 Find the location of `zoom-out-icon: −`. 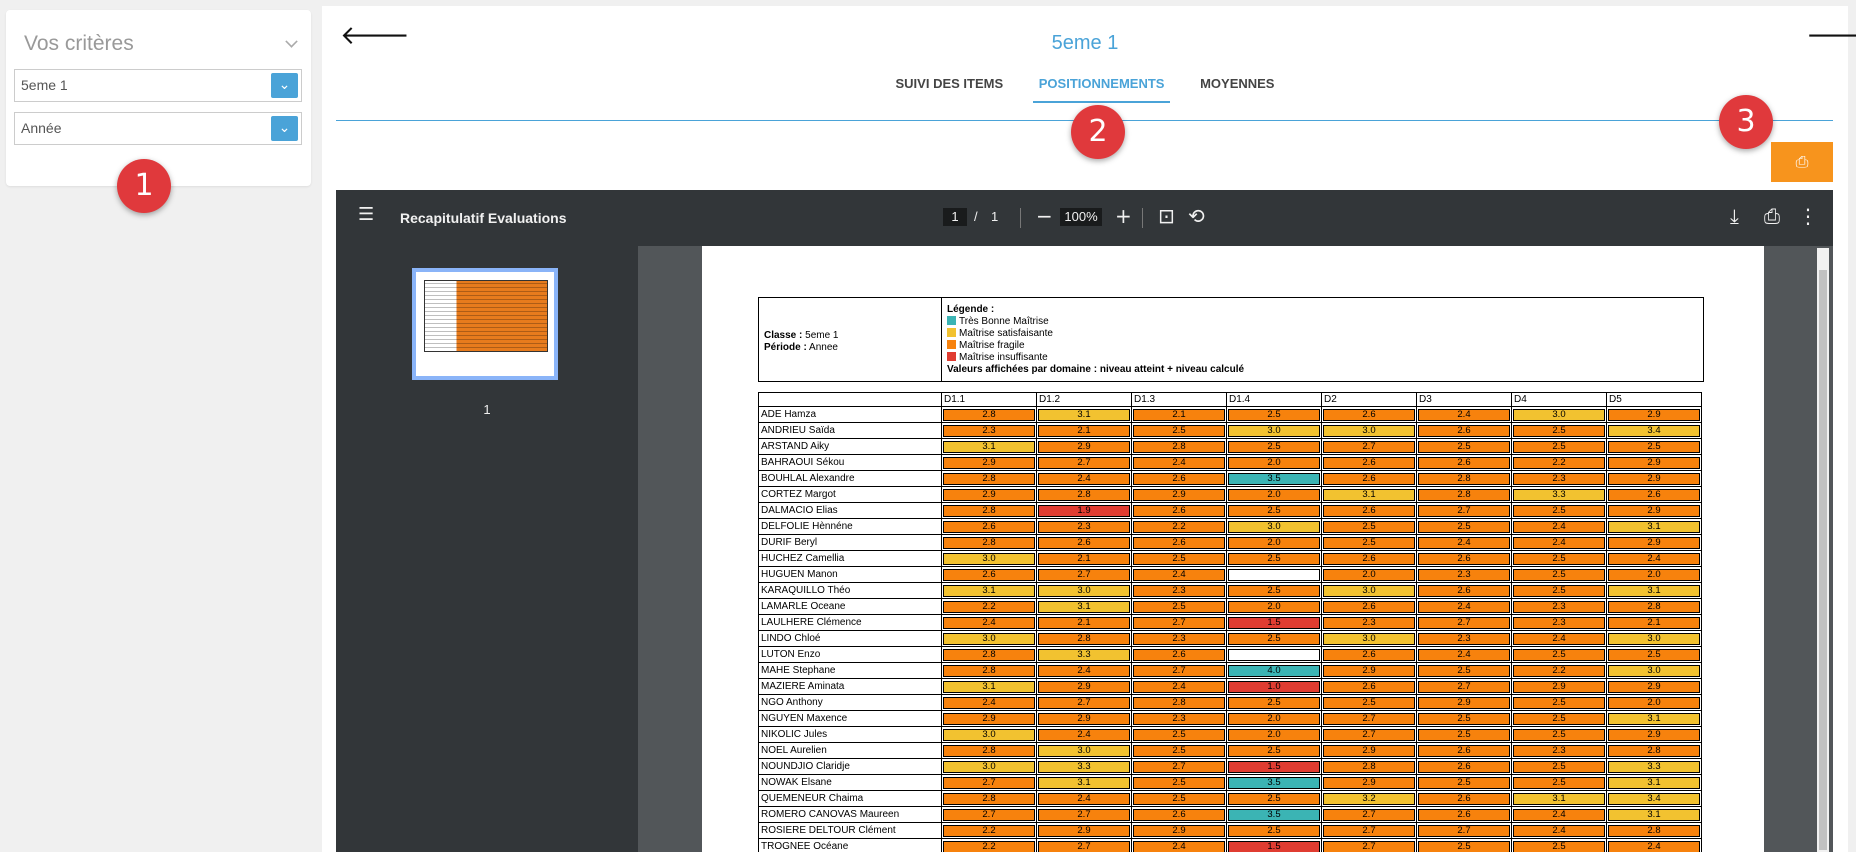

zoom-out-icon: − is located at coordinates (1044, 216).